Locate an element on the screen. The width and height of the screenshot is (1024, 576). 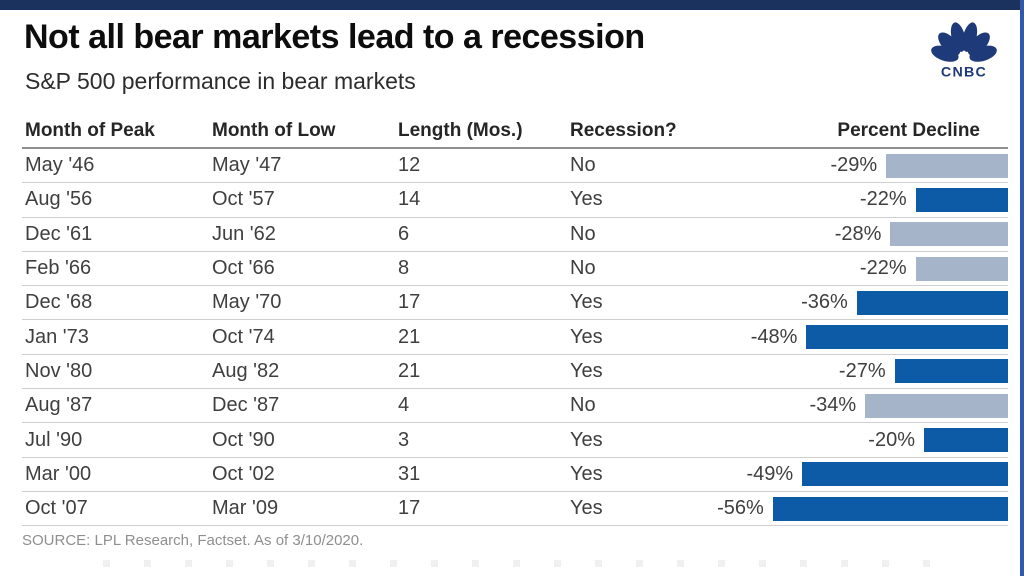
percent-decline-label: -36% is located at coordinates (824, 302).